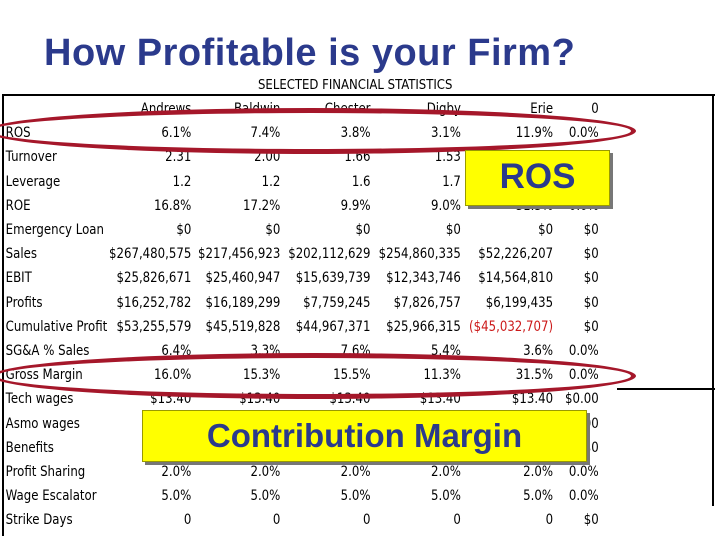 Image resolution: width=720 pixels, height=540 pixels. Describe the element at coordinates (304, 351) in the screenshot. I see `table-row: SG&A % Sales 6.4% 3.3% 7.6% 5.4% 3.6% 0.0%` at that location.